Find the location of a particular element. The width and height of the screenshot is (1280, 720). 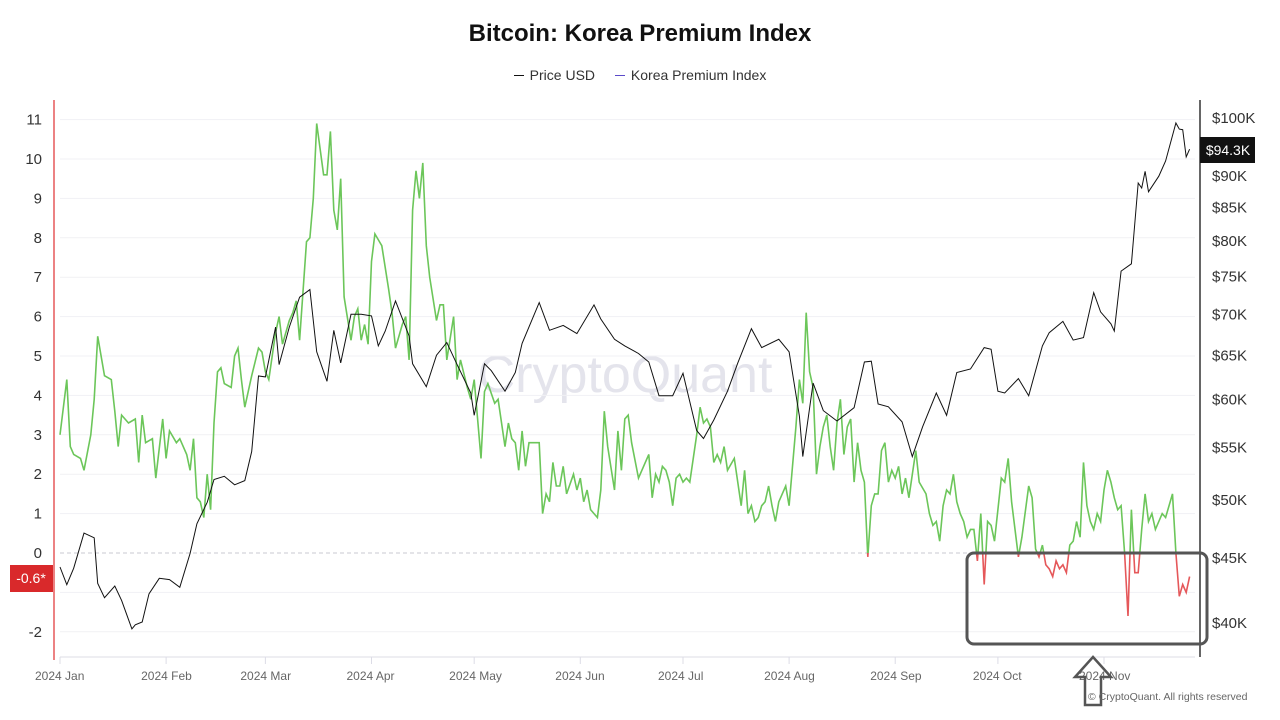

copyright: © CryptoQuant. All rights reserved is located at coordinates (1168, 697).